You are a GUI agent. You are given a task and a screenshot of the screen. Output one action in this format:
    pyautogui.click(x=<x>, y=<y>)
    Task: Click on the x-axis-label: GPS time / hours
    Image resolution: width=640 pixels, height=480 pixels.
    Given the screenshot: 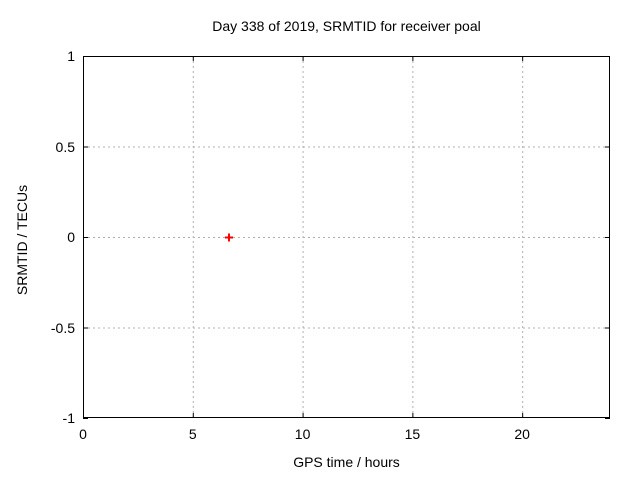 What is the action you would take?
    pyautogui.click(x=346, y=462)
    